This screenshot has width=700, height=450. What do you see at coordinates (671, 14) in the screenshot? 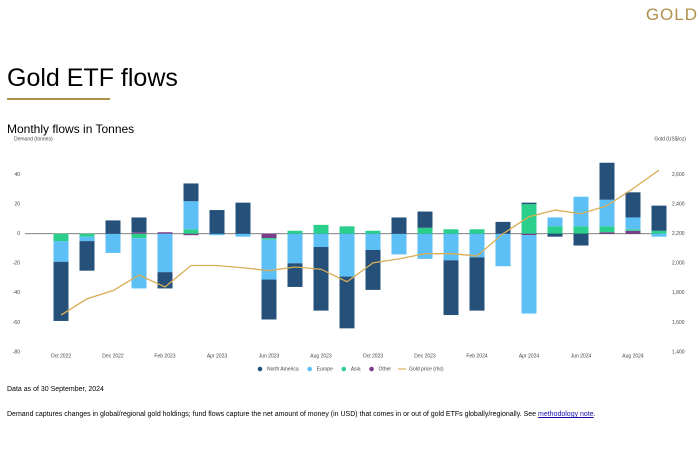
I see `brand-logo: GOLD` at bounding box center [671, 14].